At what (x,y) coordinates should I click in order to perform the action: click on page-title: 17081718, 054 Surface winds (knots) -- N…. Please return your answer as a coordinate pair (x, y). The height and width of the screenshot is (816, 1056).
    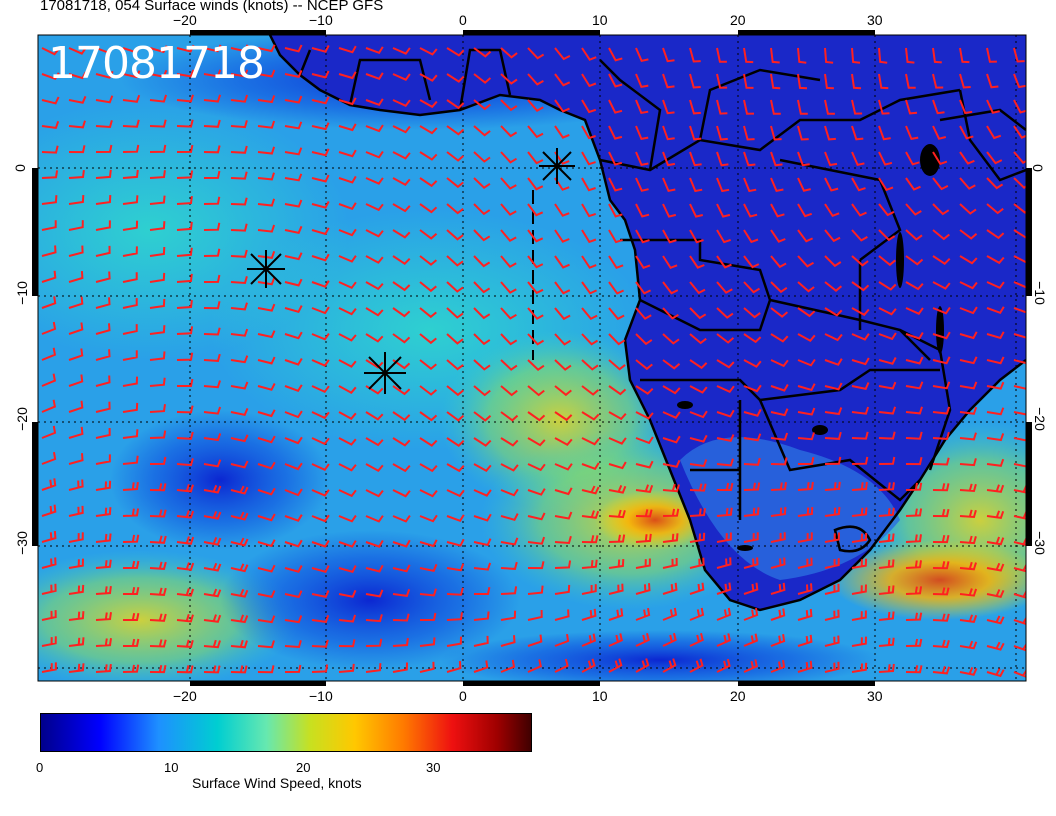
    Looking at the image, I should click on (212, 7).